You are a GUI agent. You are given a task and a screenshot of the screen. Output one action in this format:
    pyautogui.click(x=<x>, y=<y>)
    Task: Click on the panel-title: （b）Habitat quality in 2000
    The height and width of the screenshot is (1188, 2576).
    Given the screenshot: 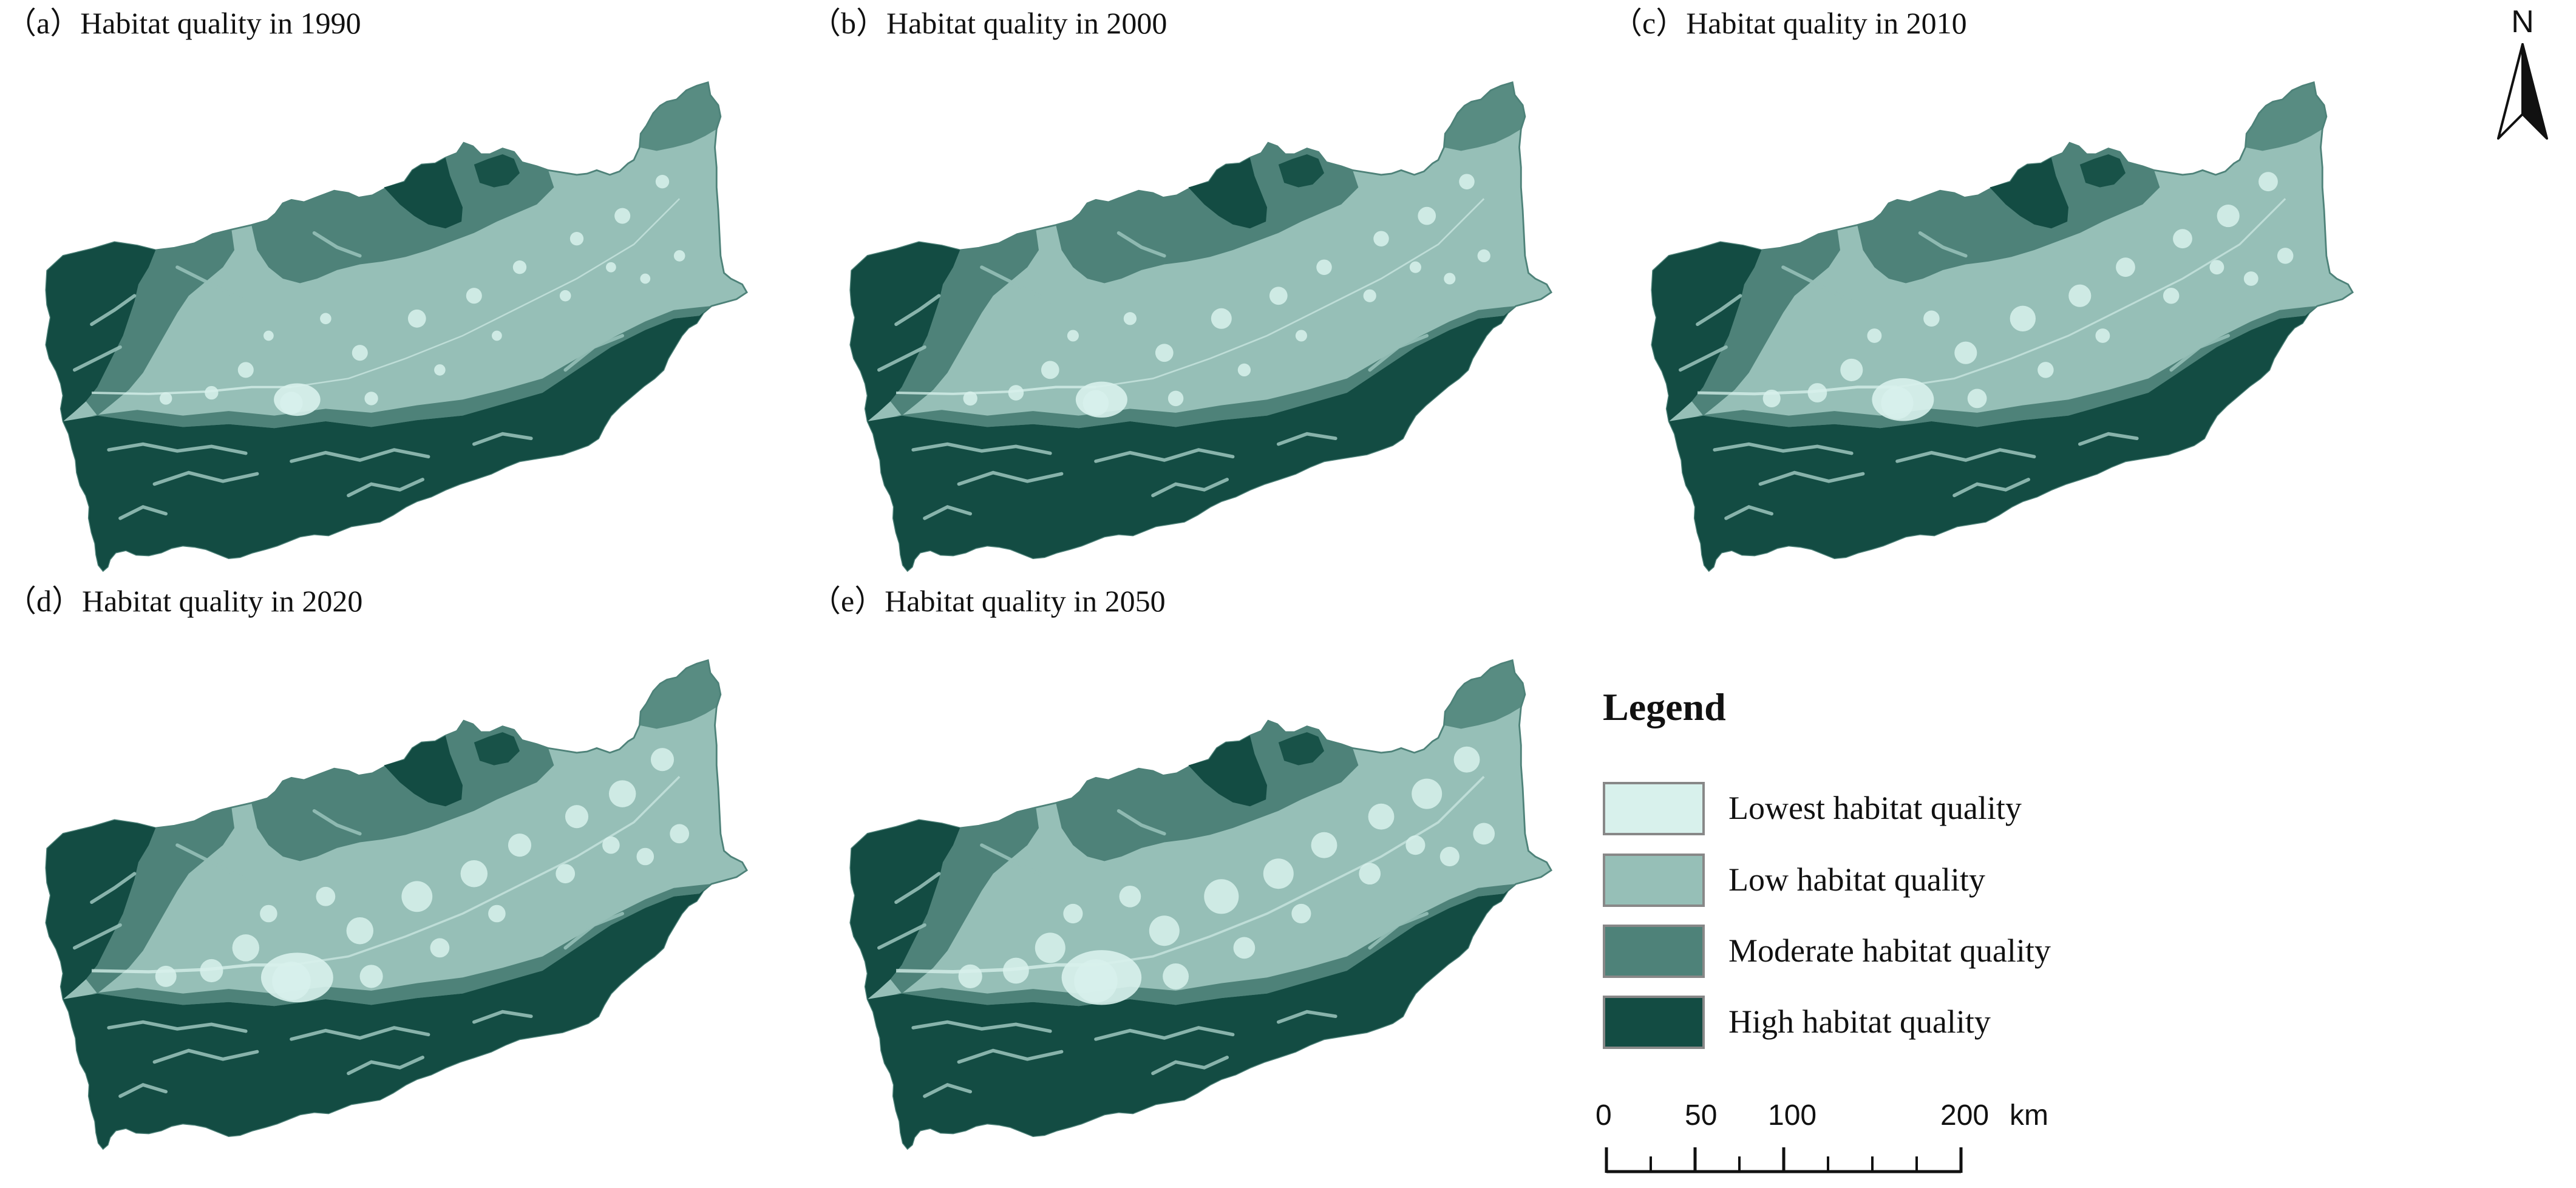 What is the action you would take?
    pyautogui.click(x=989, y=23)
    